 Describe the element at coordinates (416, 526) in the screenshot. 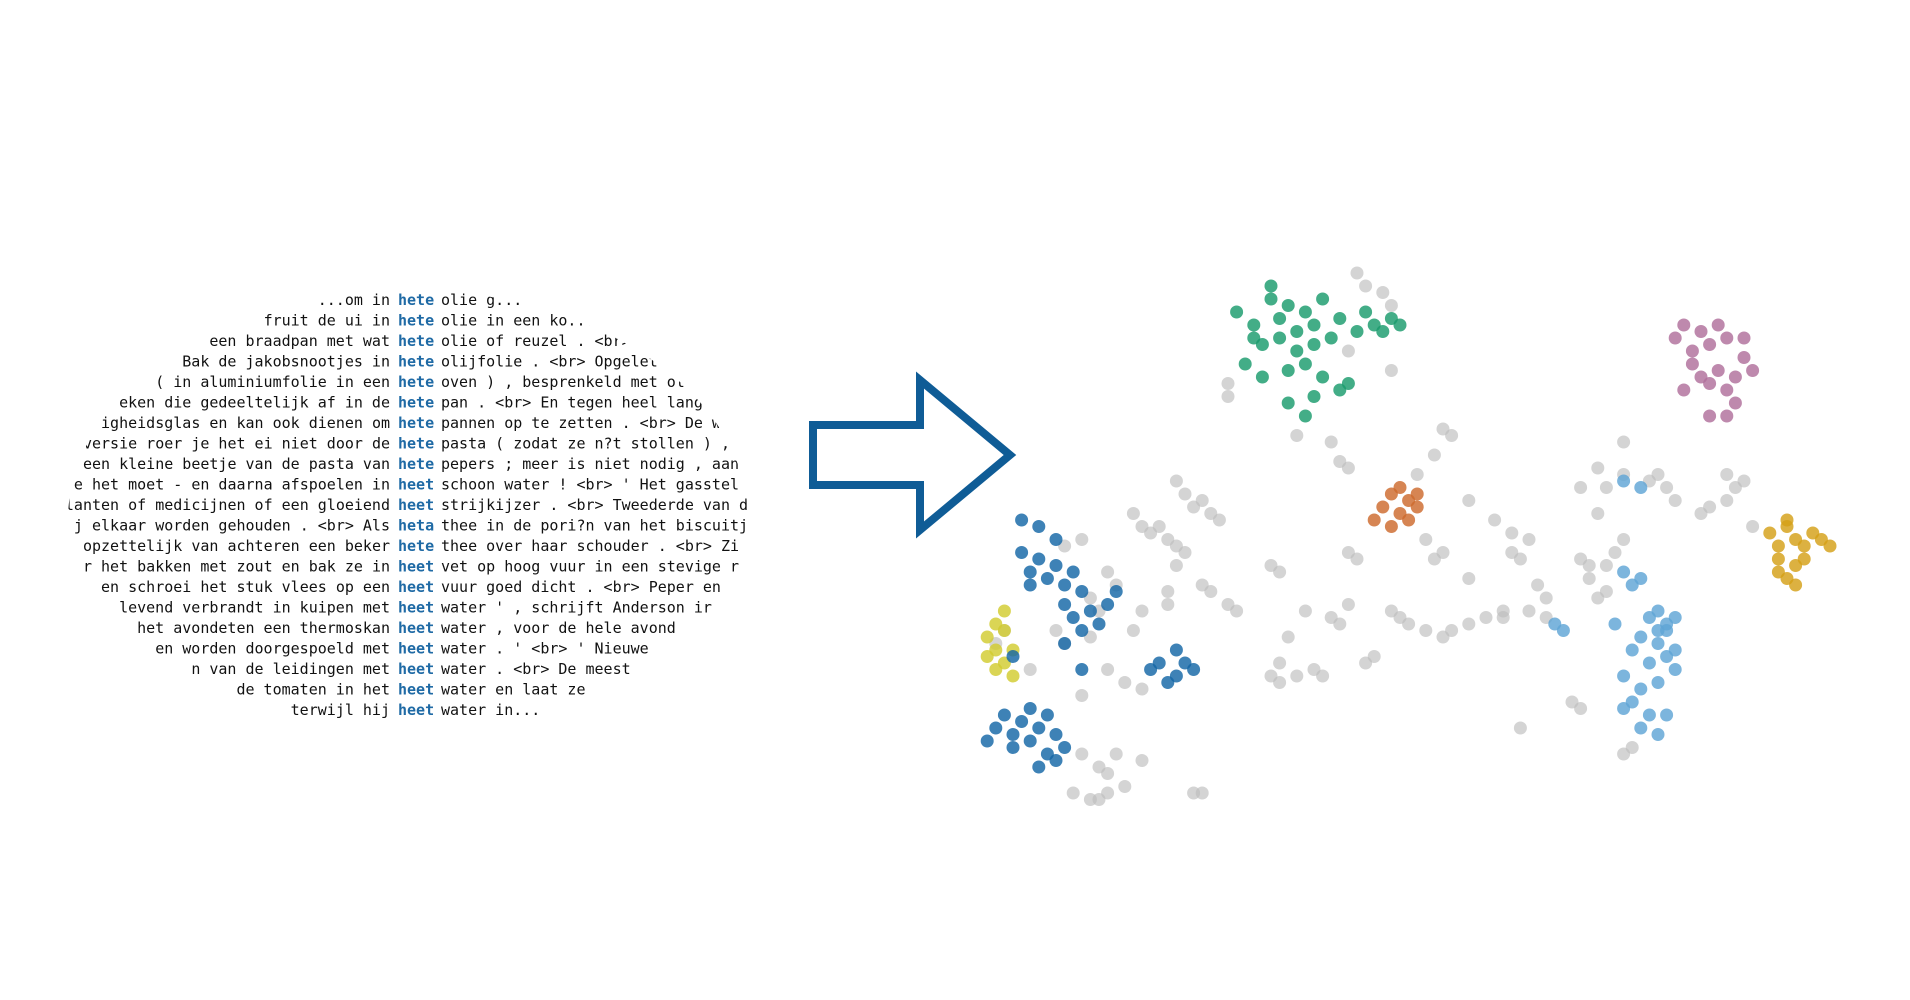

I see `concordance-keyword: heta` at that location.